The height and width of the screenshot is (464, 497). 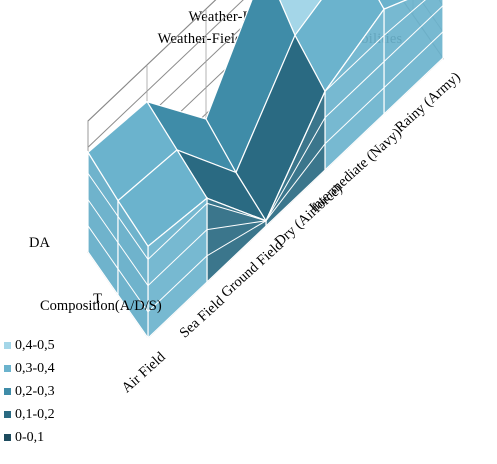 What do you see at coordinates (144, 373) in the screenshot?
I see `x-tick-label: Air Field` at bounding box center [144, 373].